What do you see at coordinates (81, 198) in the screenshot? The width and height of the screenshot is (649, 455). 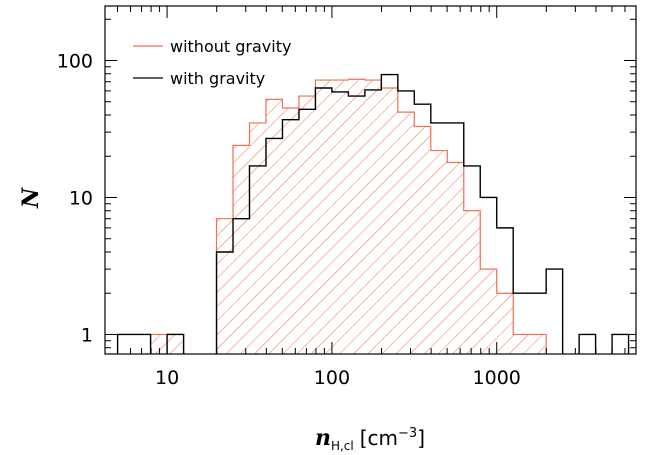 I see `y-tick-label-10: 10` at bounding box center [81, 198].